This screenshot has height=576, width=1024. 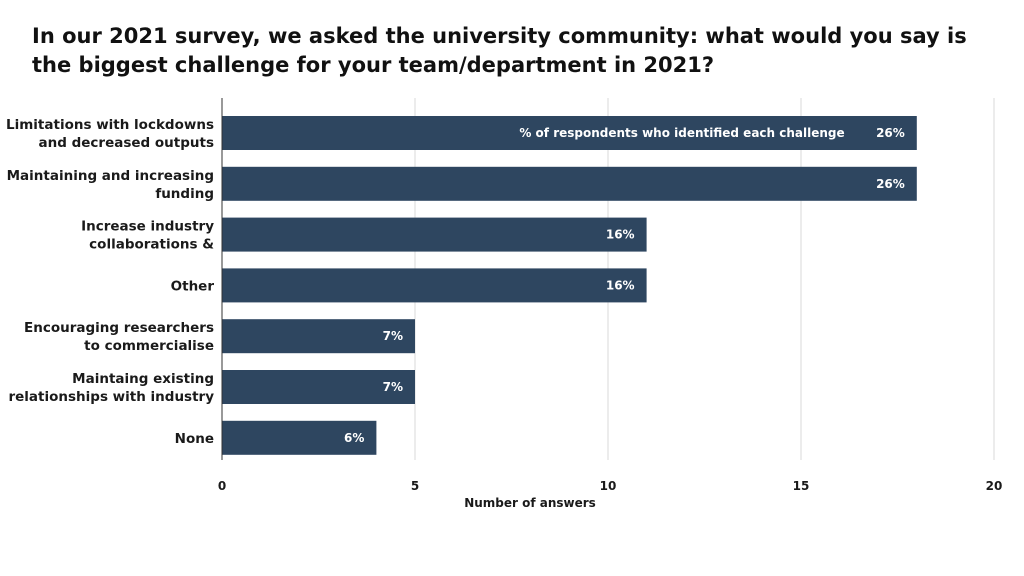 I want to click on category-label: to commercialise, so click(x=149, y=346).